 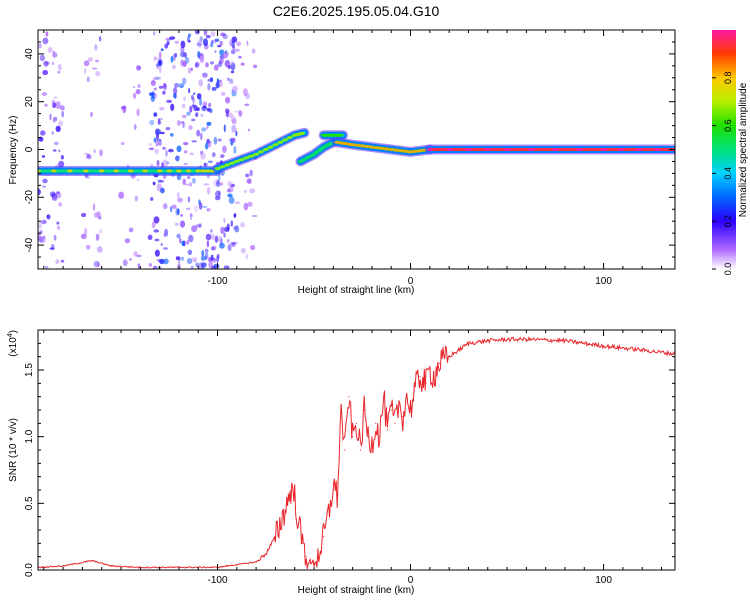 What do you see at coordinates (411, 281) in the screenshot?
I see `x-tick-label: 0` at bounding box center [411, 281].